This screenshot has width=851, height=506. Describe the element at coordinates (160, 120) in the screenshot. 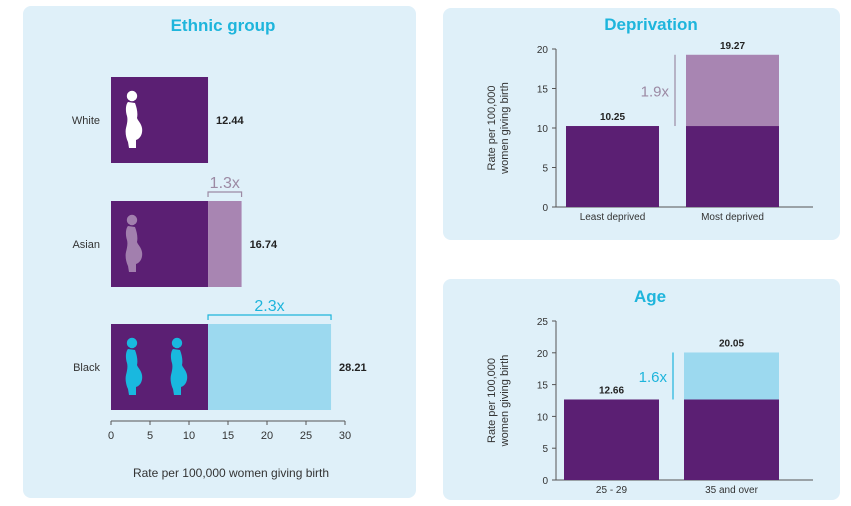

I see `ethnic-bar-base-white` at that location.